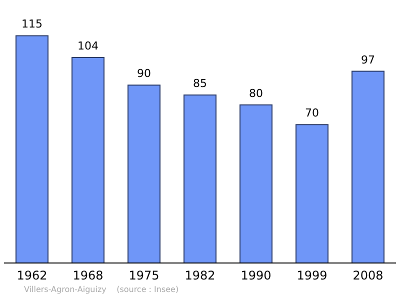  I want to click on x-tick-label: 1999, so click(312, 275).